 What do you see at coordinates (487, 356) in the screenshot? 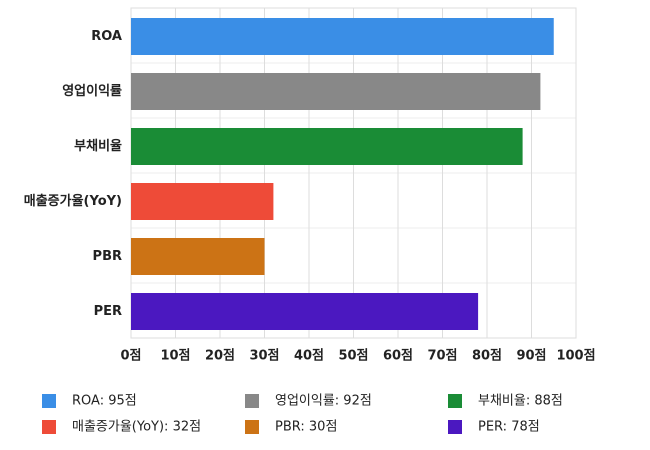
I see `x-tick-label: 80점` at bounding box center [487, 356].